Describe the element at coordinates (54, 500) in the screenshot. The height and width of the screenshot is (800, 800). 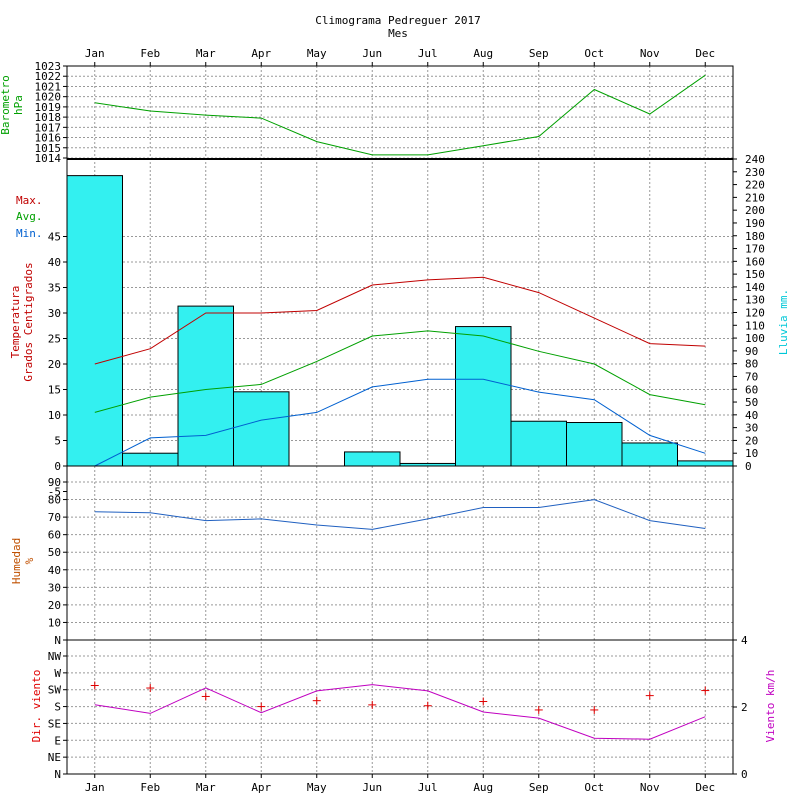
I see `humidity-tick-label: 80` at that location.